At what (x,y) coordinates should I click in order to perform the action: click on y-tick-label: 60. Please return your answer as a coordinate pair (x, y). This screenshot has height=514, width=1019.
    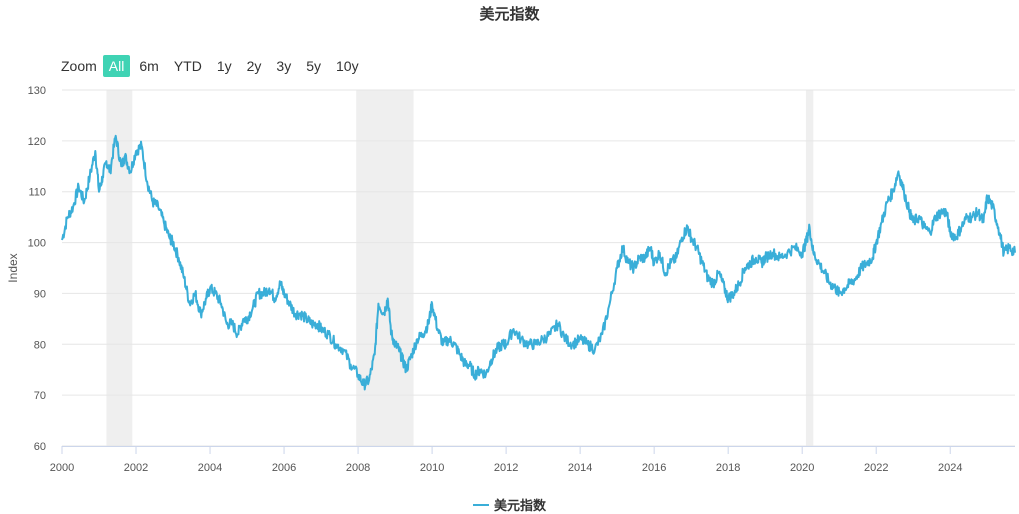
    Looking at the image, I should click on (40, 447).